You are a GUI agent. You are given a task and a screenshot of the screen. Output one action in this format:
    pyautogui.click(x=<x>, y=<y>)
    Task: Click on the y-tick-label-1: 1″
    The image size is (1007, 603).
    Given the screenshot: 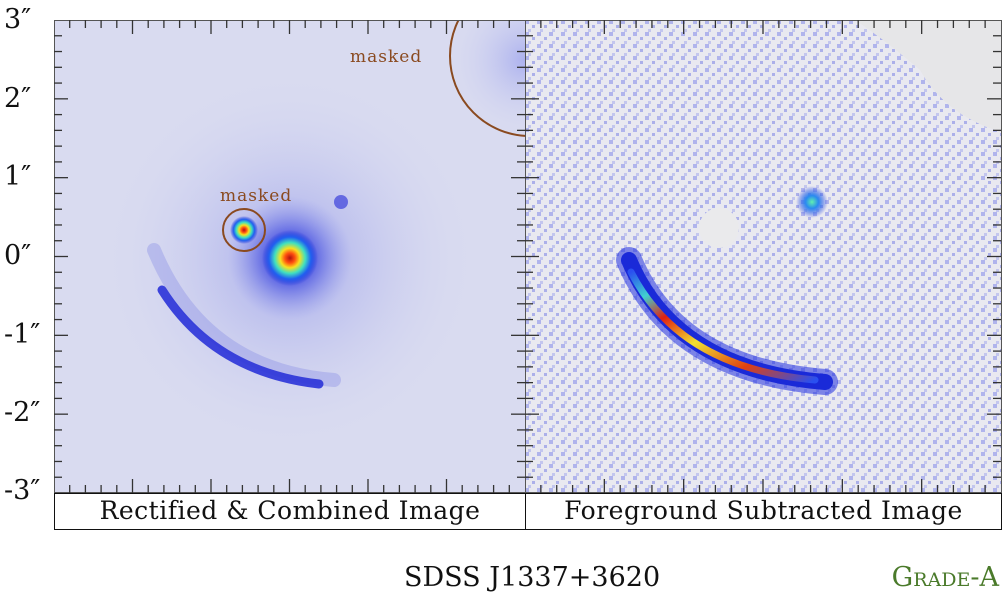 What is the action you would take?
    pyautogui.click(x=18, y=176)
    